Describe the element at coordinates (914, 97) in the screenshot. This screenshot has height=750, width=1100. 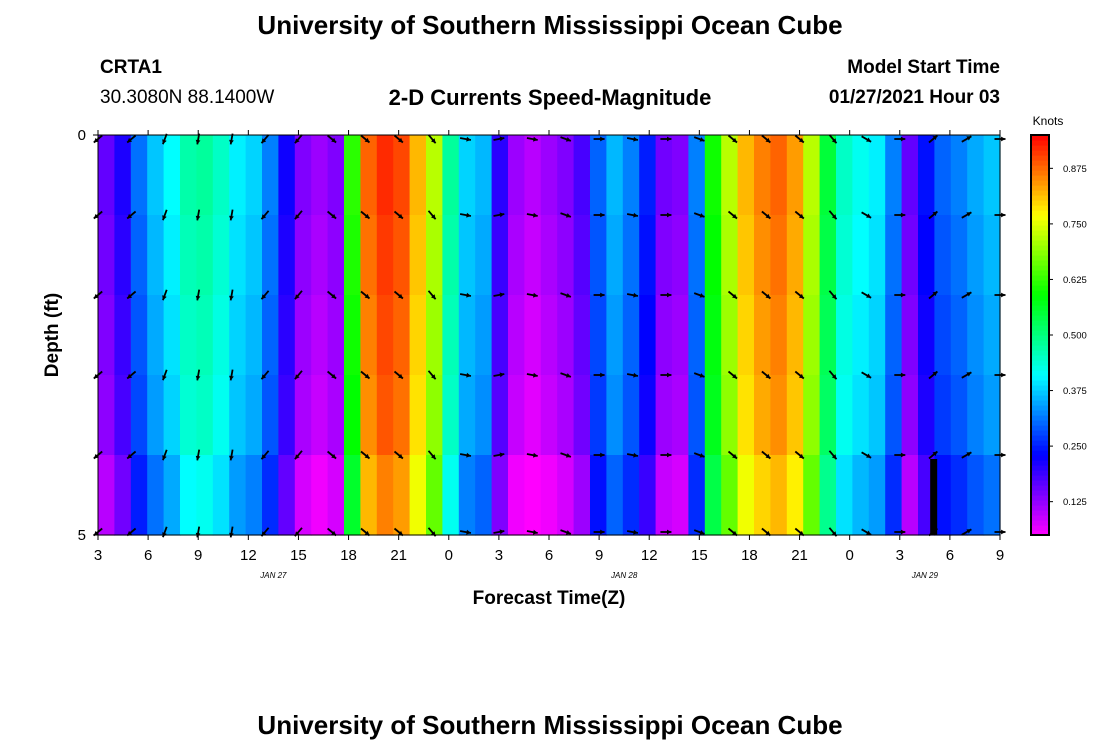
I see `model-start-value: 01/27/2021 Hour 03` at that location.